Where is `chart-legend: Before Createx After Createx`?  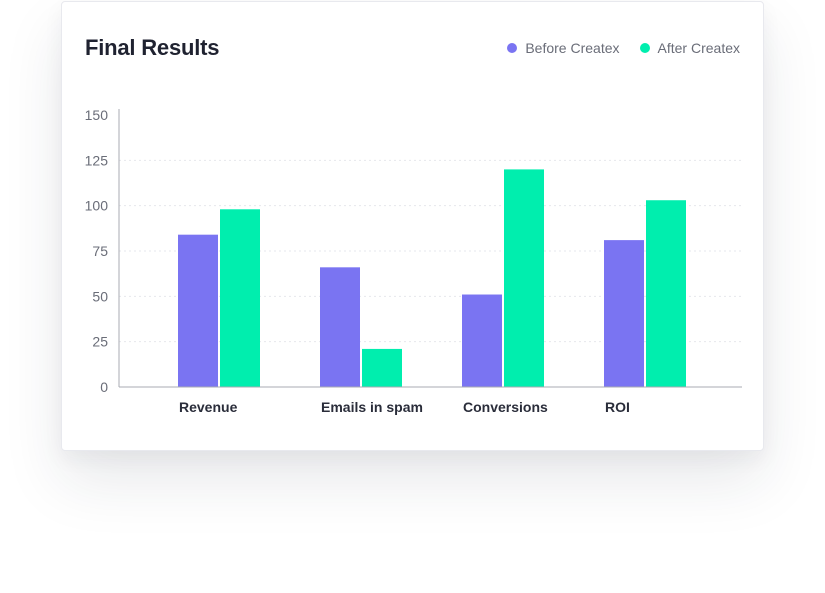 chart-legend: Before Createx After Createx is located at coordinates (613, 48).